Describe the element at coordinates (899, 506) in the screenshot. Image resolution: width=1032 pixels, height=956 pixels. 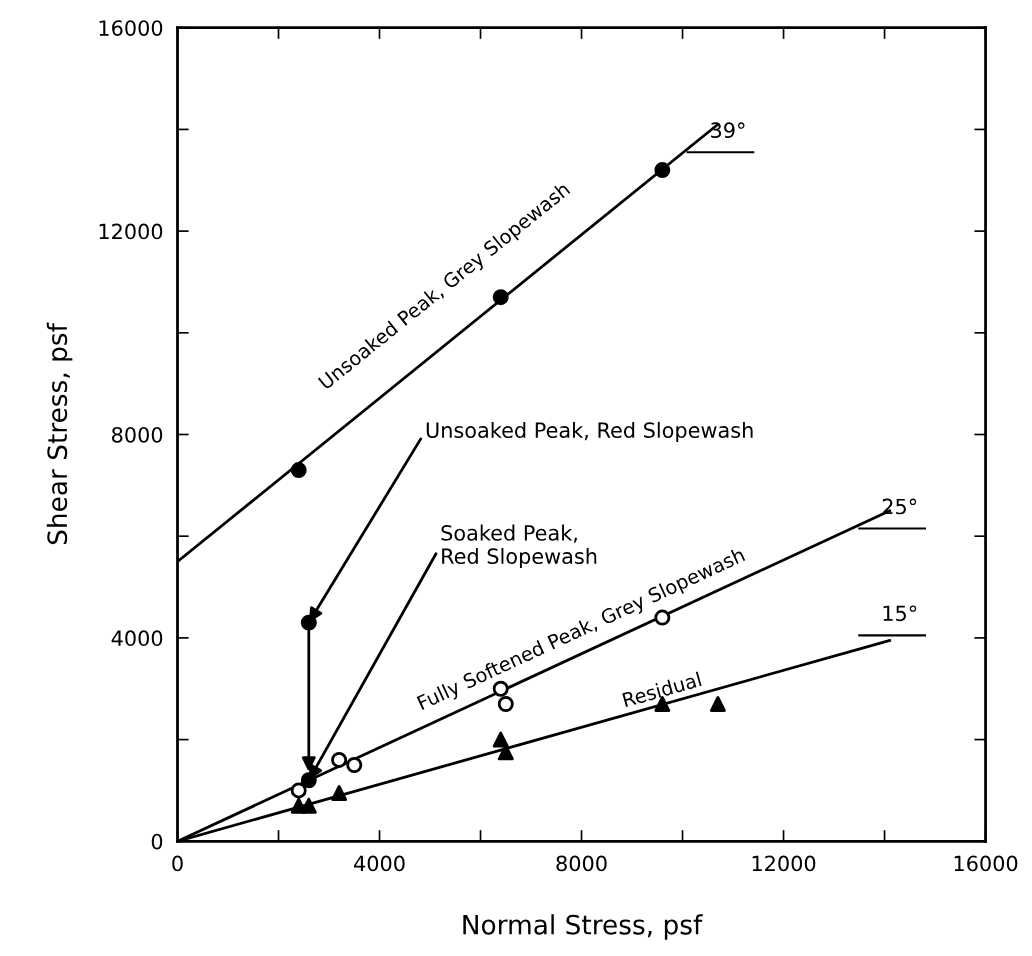
I see `annotation: 25°` at that location.